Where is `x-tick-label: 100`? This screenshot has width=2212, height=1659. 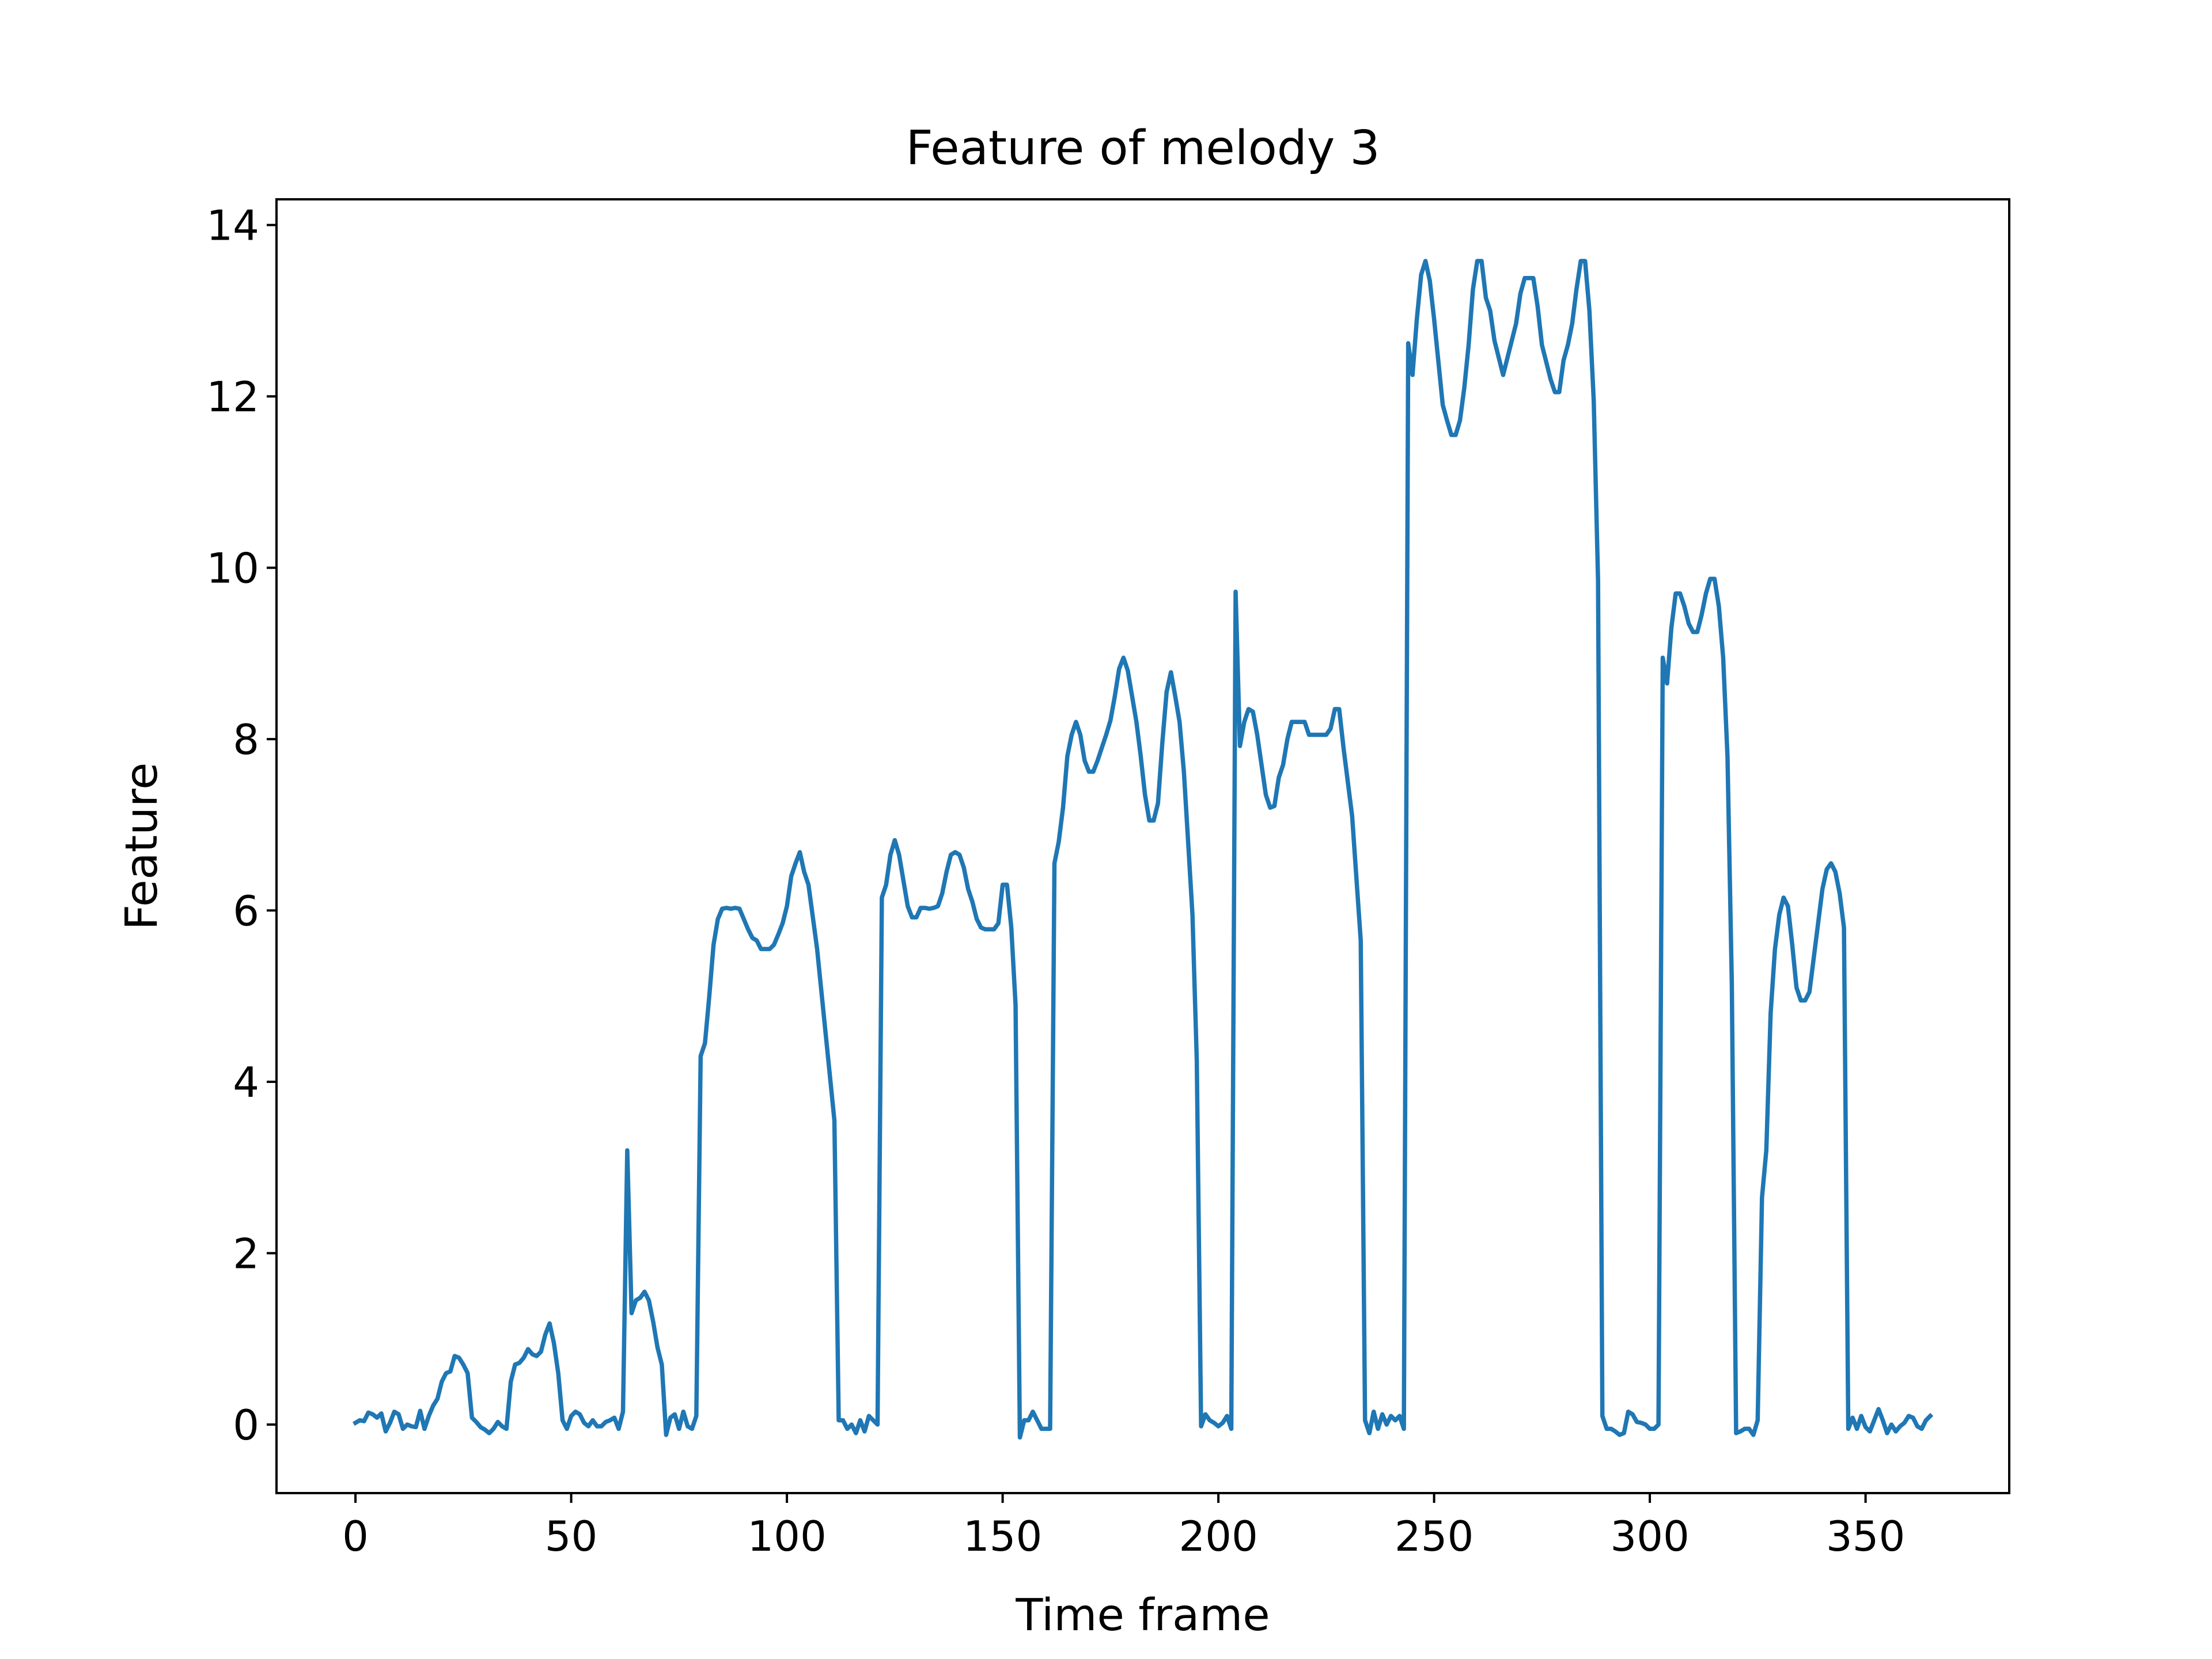
x-tick-label: 100 is located at coordinates (786, 1536).